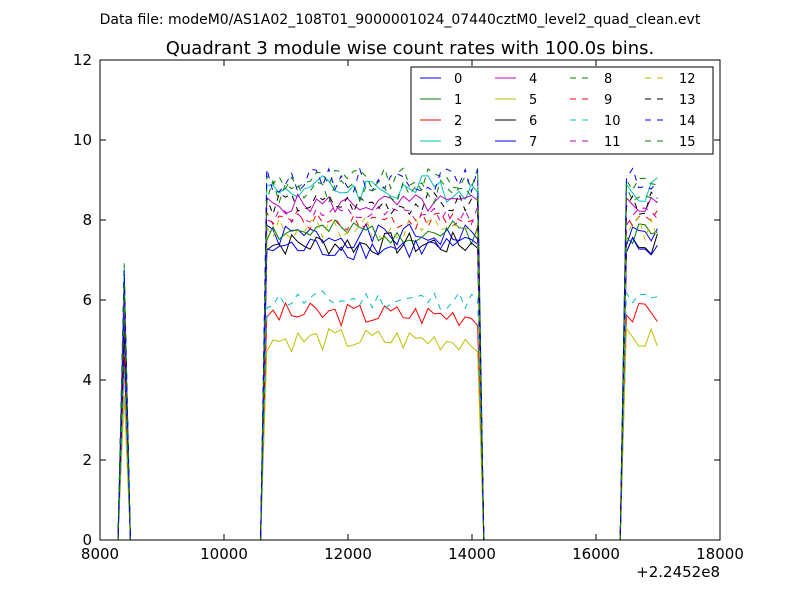 The height and width of the screenshot is (600, 800). I want to click on x-tick-label: 10000, so click(224, 554).